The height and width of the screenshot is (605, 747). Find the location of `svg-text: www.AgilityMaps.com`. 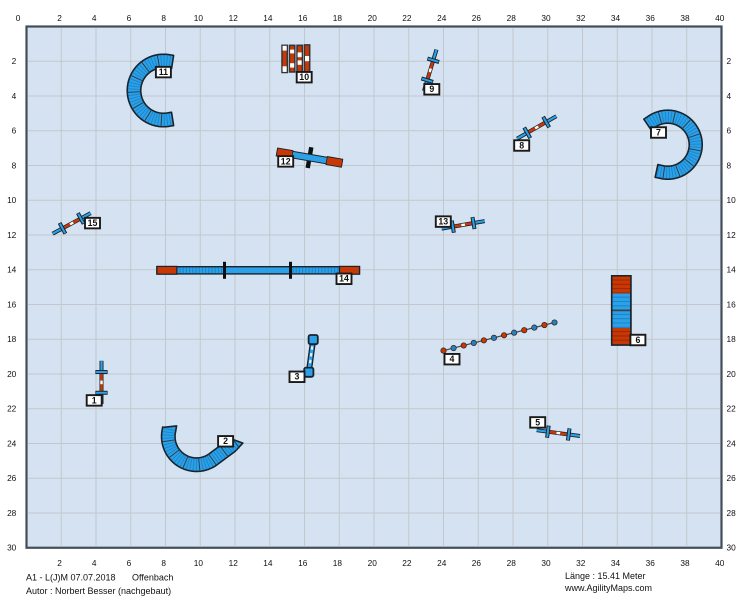

svg-text: www.AgilityMaps.com is located at coordinates (608, 588).